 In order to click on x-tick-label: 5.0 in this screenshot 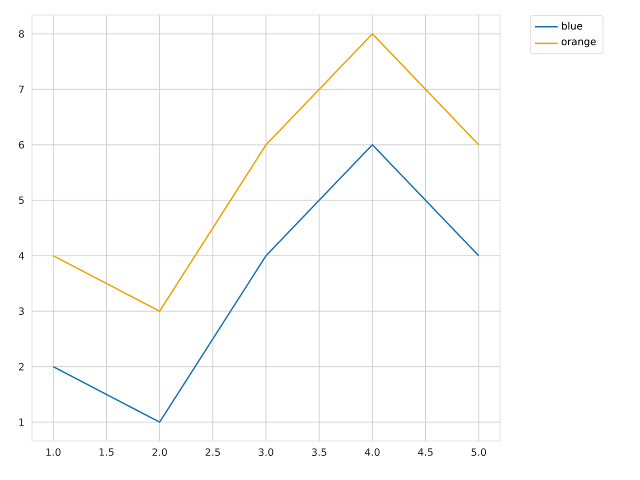, I will do `click(479, 452)`.